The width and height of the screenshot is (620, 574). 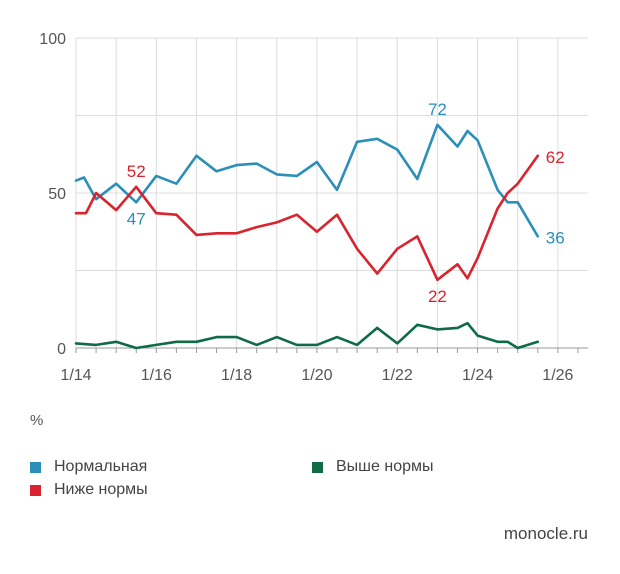 What do you see at coordinates (136, 218) in the screenshot?
I see `data-label: 47` at bounding box center [136, 218].